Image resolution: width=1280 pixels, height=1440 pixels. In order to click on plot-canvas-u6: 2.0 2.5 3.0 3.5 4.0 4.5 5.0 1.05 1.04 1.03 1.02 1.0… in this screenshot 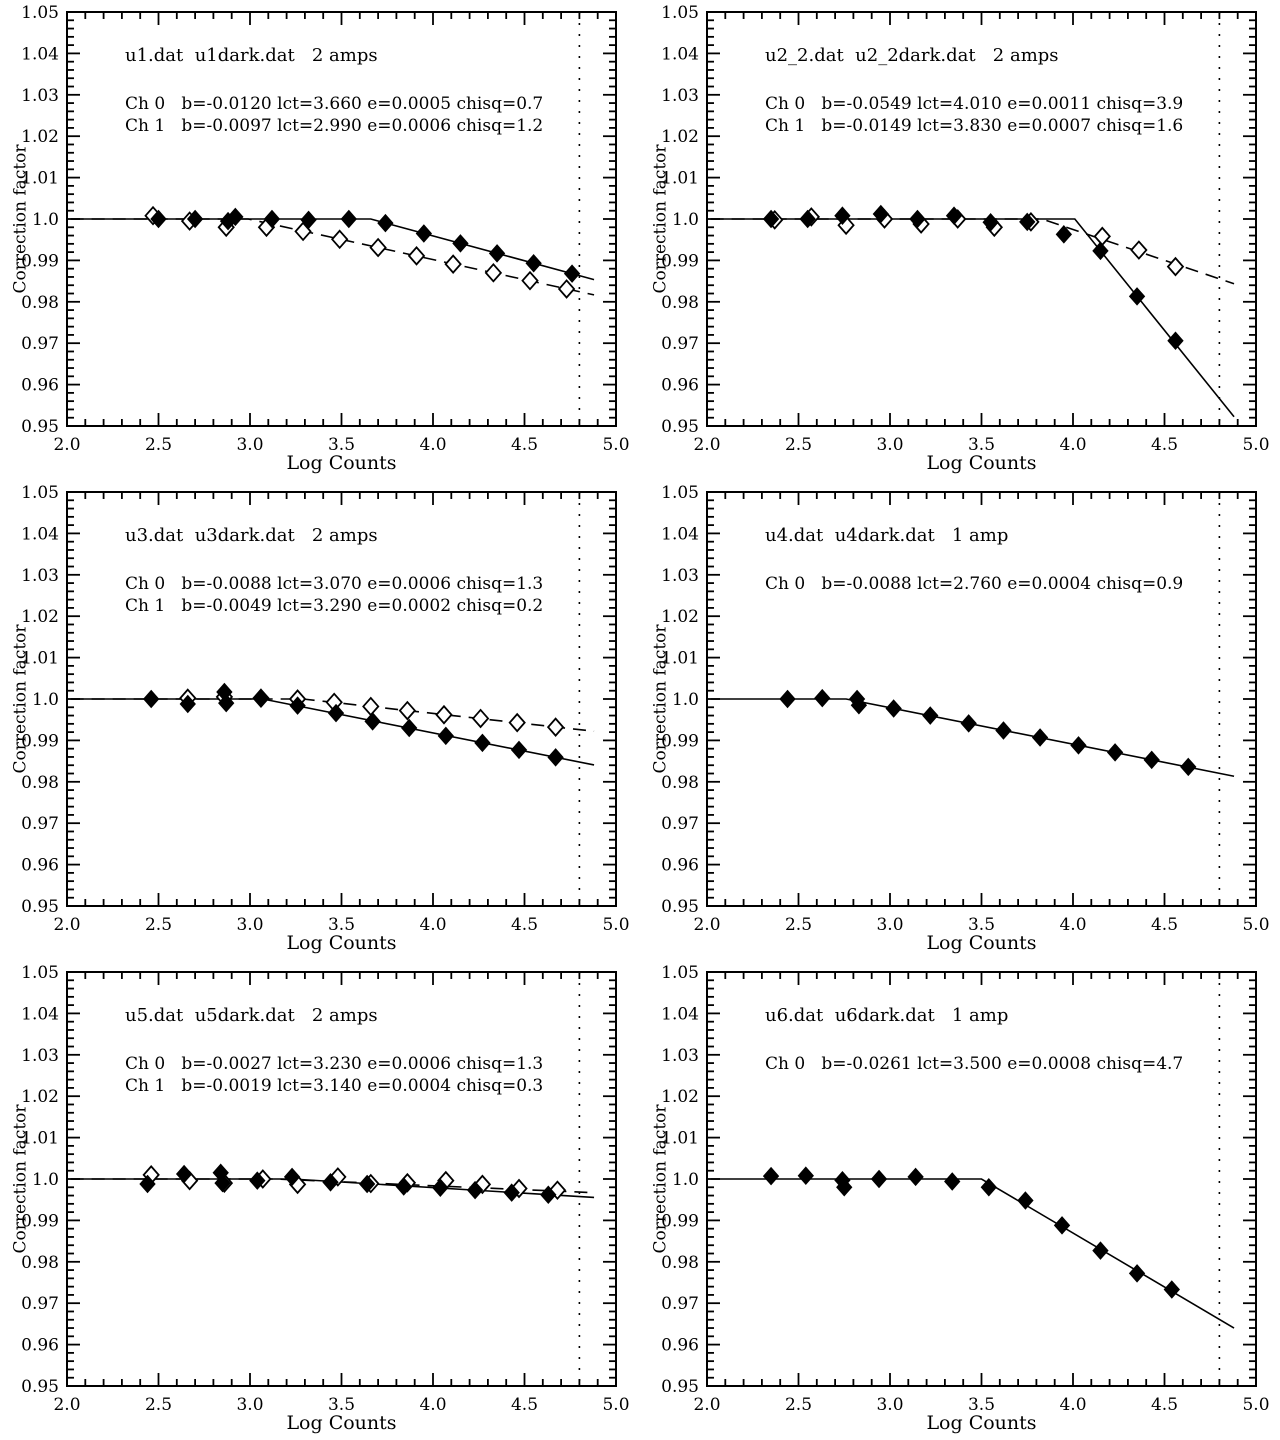, I will do `click(965, 1189)`.